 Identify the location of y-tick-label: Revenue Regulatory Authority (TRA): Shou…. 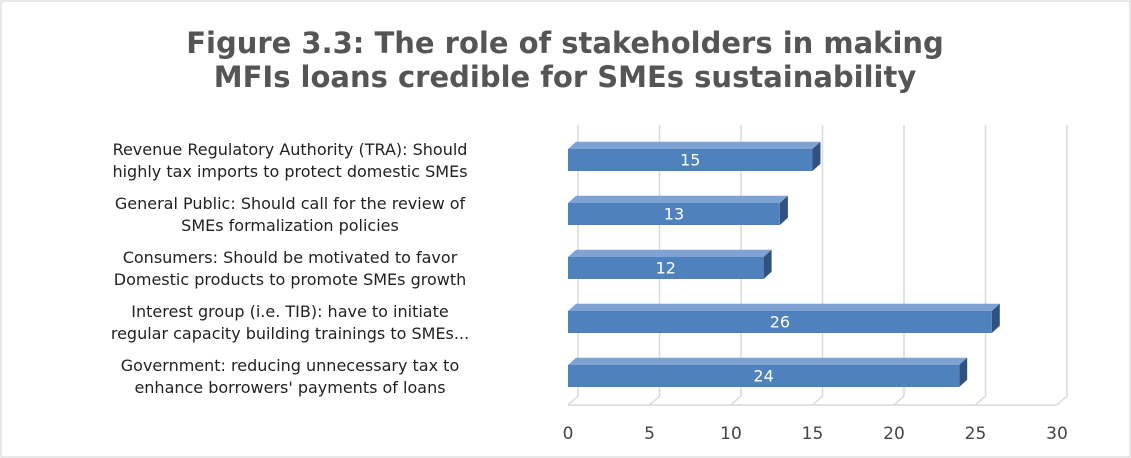
(289, 160).